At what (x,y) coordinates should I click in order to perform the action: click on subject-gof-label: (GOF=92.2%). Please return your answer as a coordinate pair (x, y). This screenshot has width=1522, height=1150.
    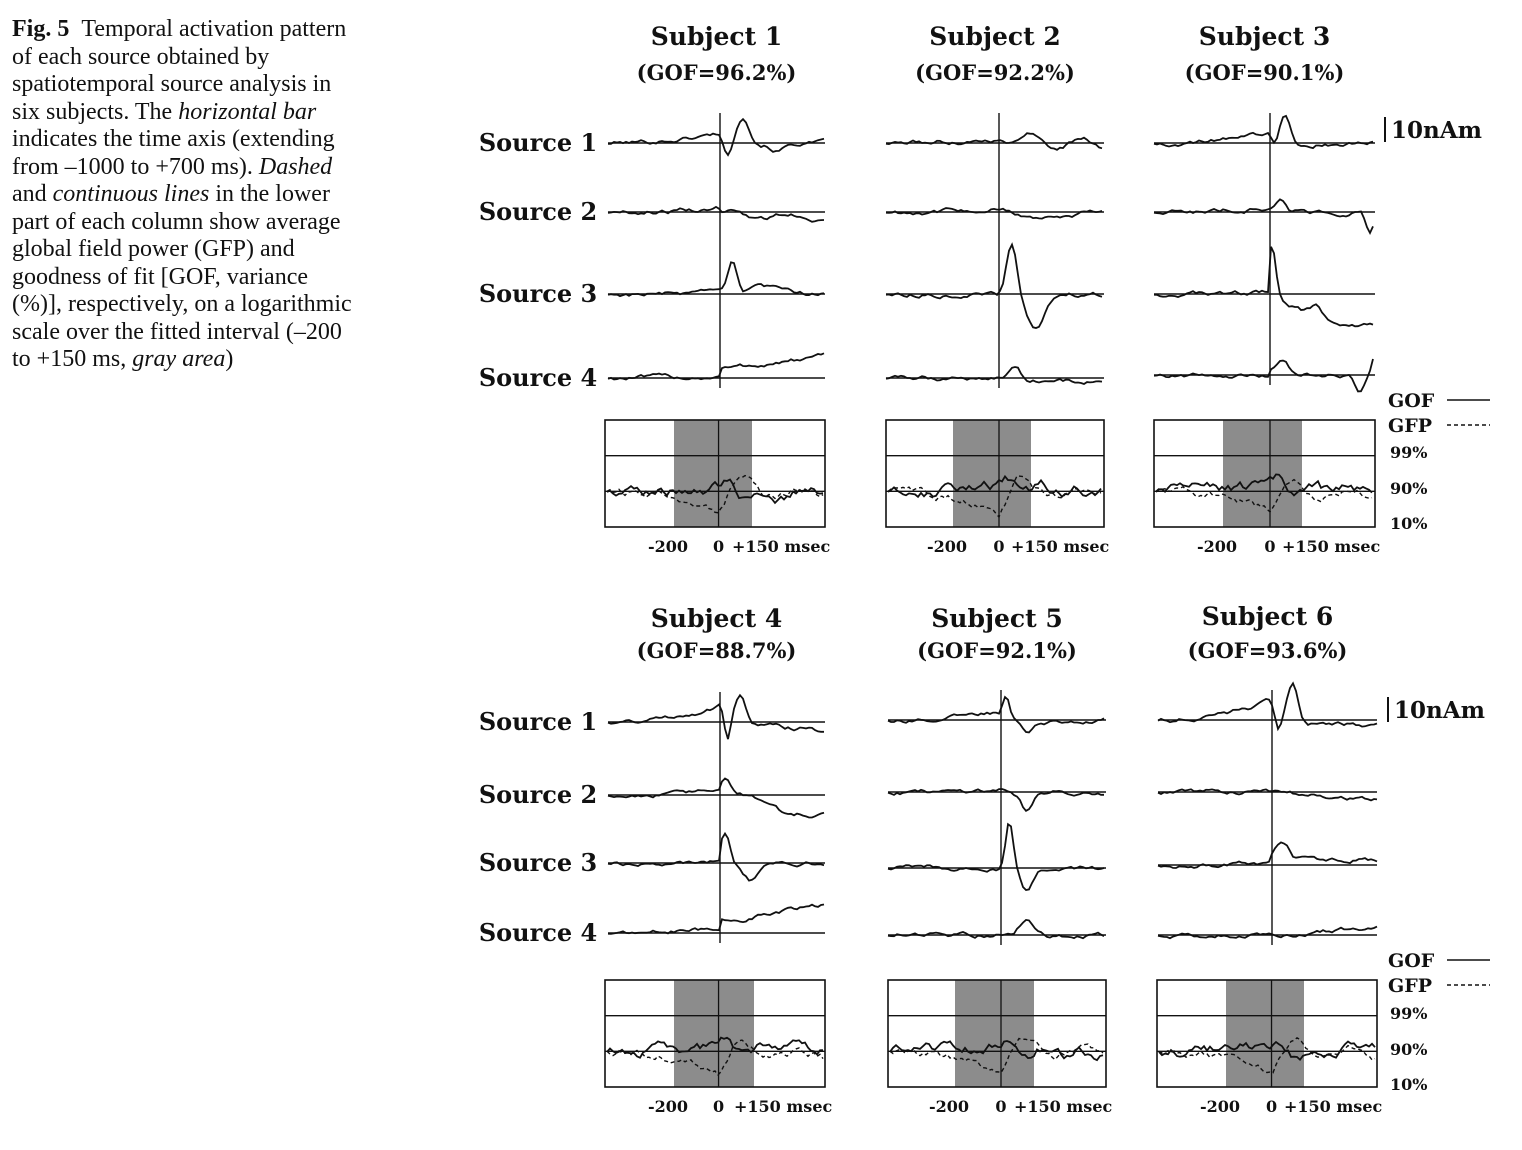
    Looking at the image, I should click on (995, 72).